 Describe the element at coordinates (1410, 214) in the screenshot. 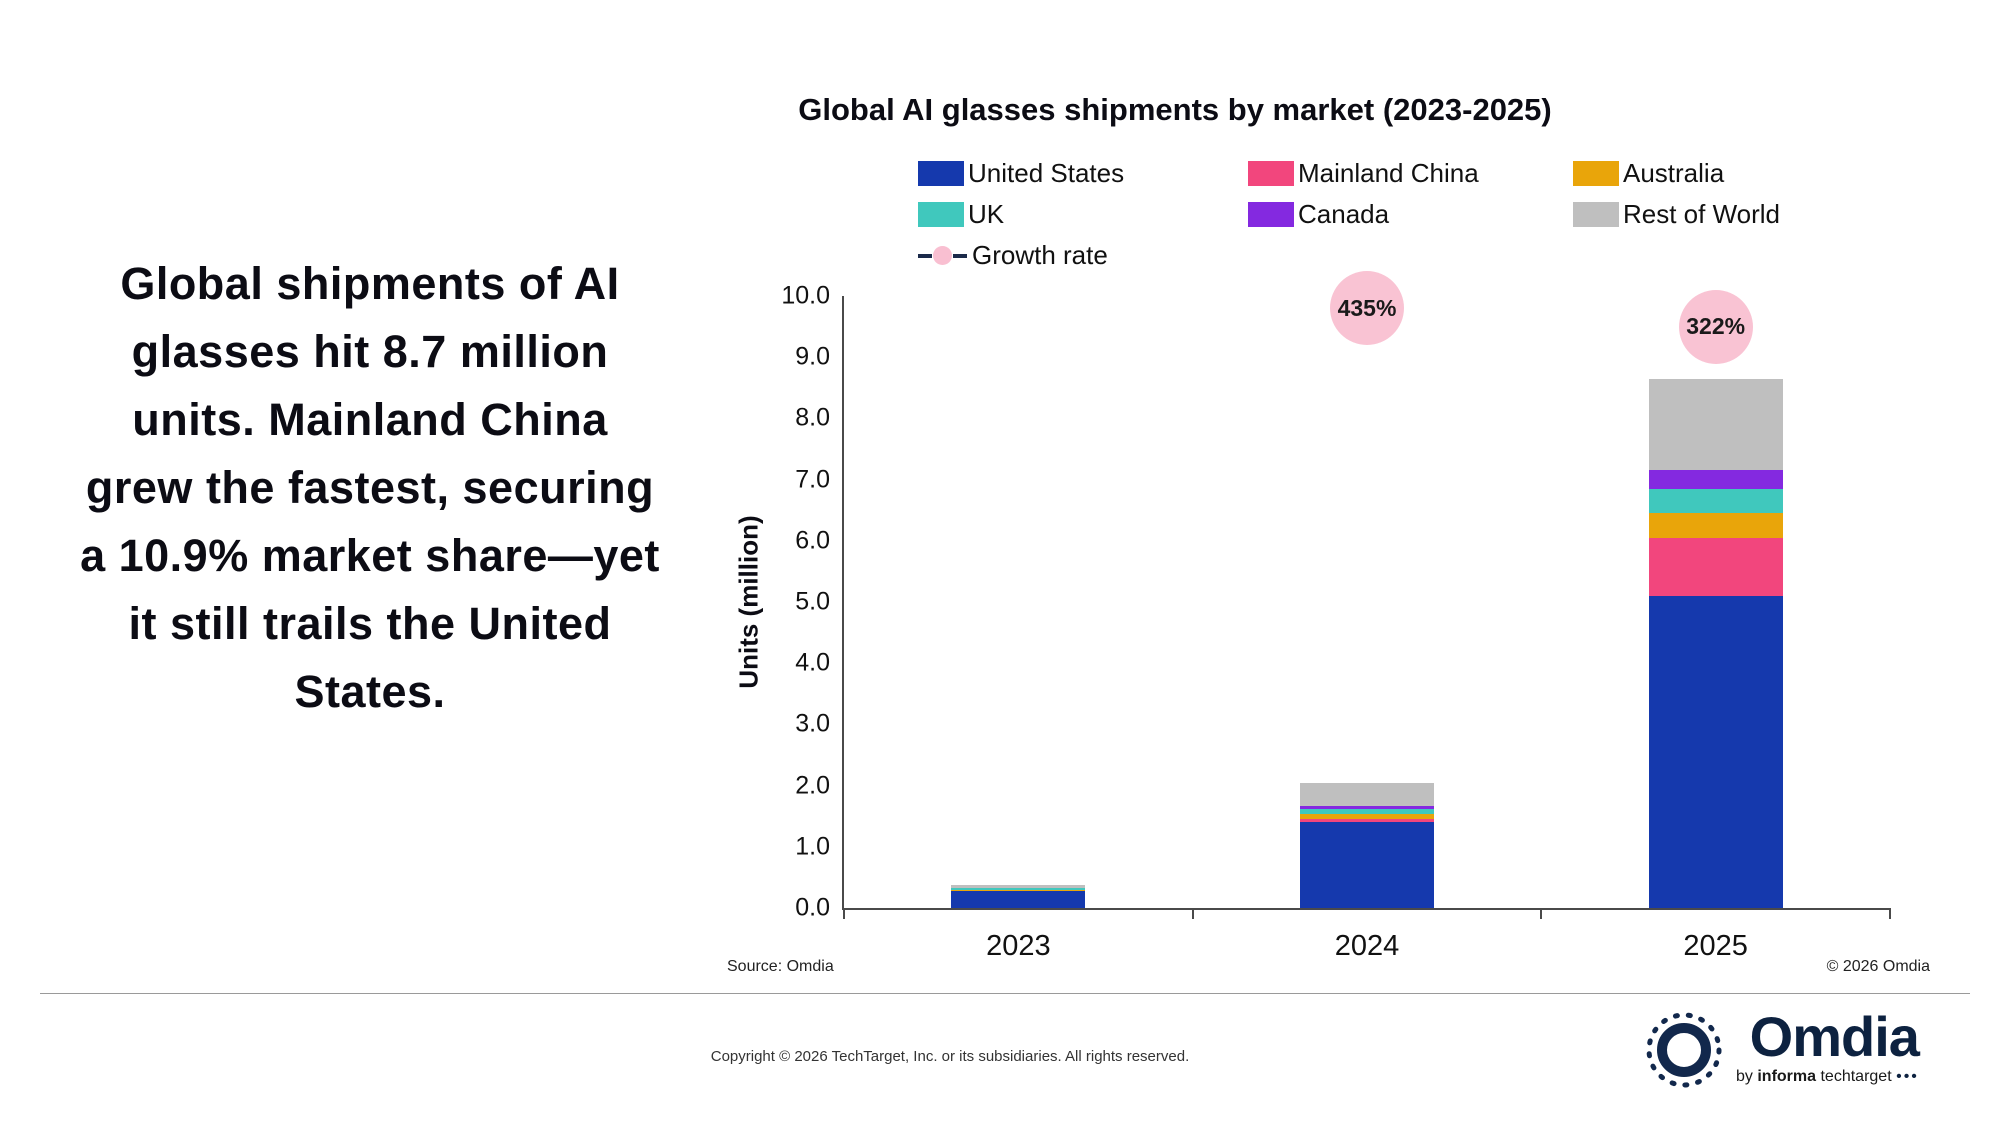

I see `legend-item-canada: Canada` at that location.